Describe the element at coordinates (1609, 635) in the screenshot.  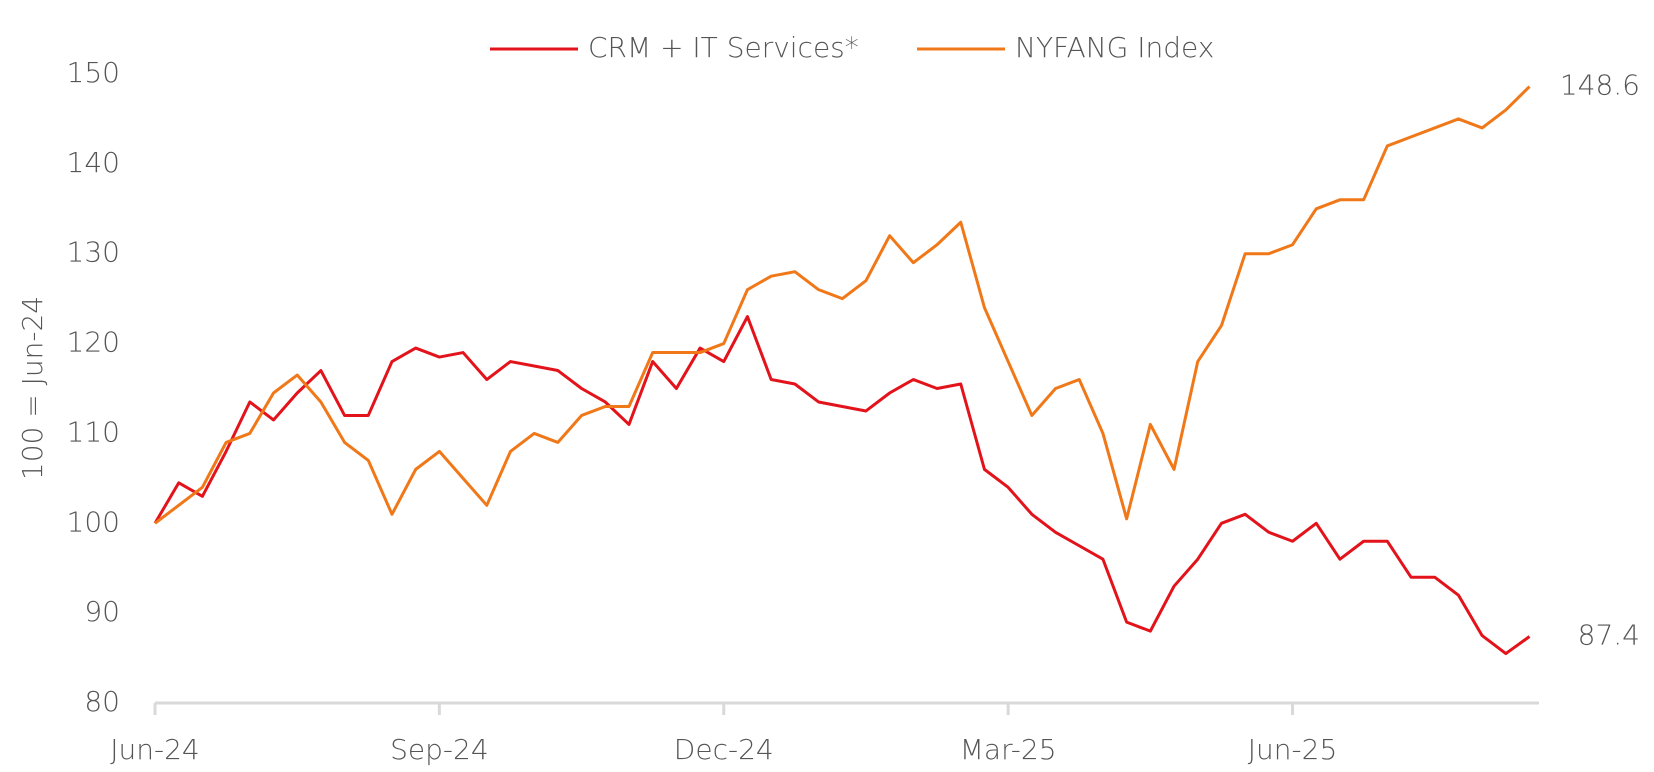
I see `end-value-label: 87.4` at that location.